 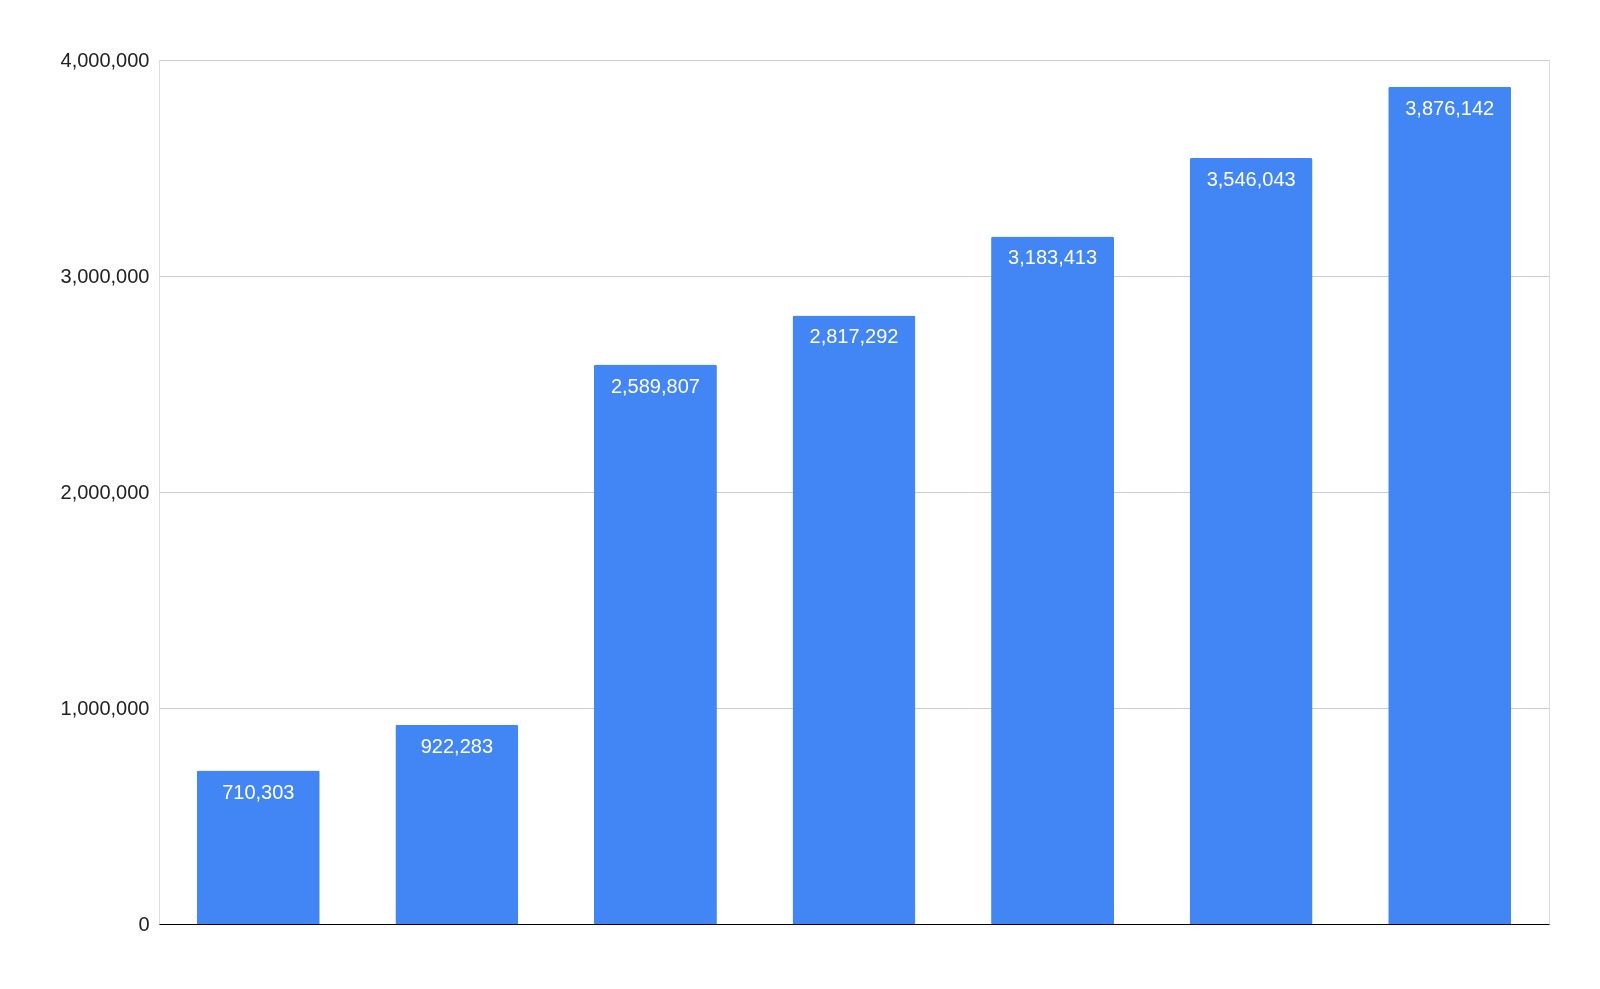 I want to click on data-label: 2,817,292, so click(x=854, y=336).